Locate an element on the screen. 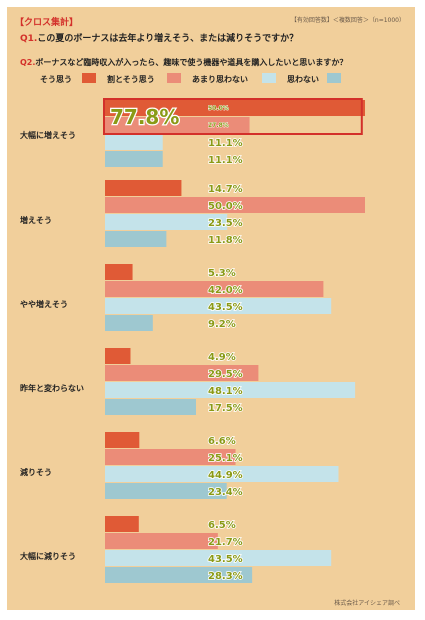  bar-heru-omowanai is located at coordinates (166, 491).